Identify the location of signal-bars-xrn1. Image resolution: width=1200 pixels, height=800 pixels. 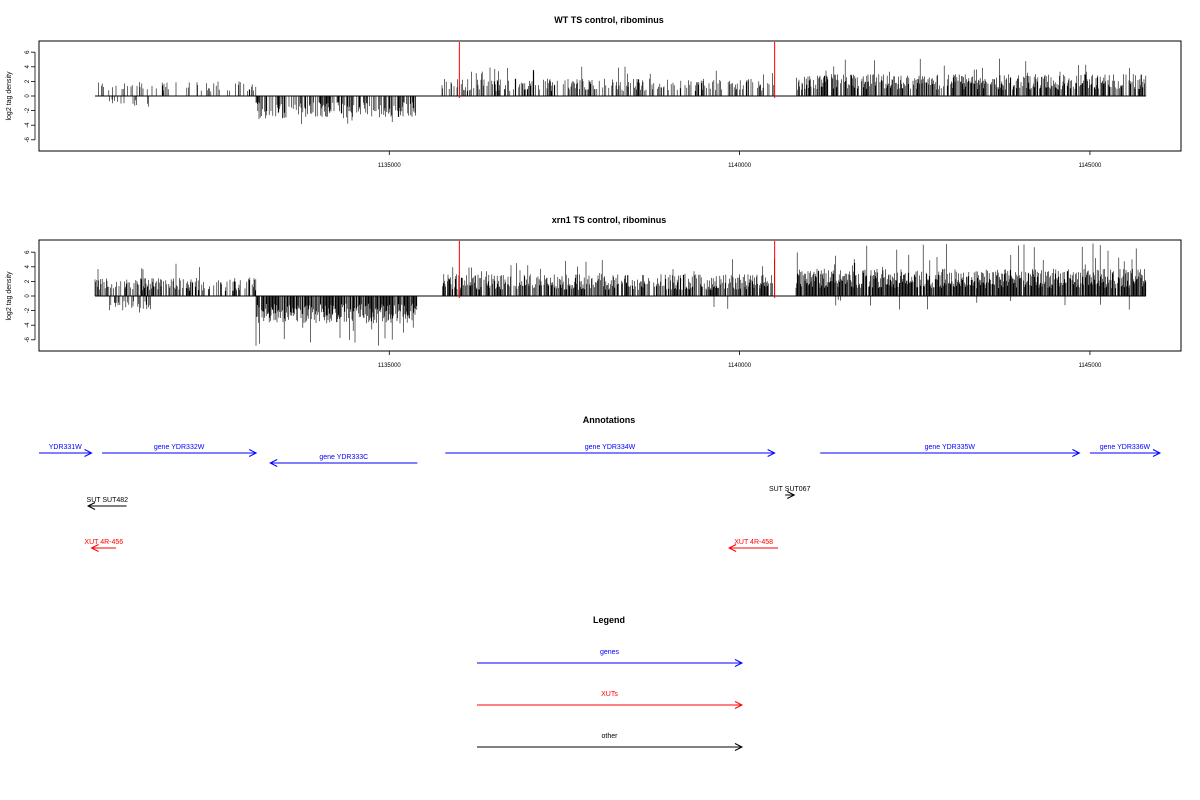
(620, 294).